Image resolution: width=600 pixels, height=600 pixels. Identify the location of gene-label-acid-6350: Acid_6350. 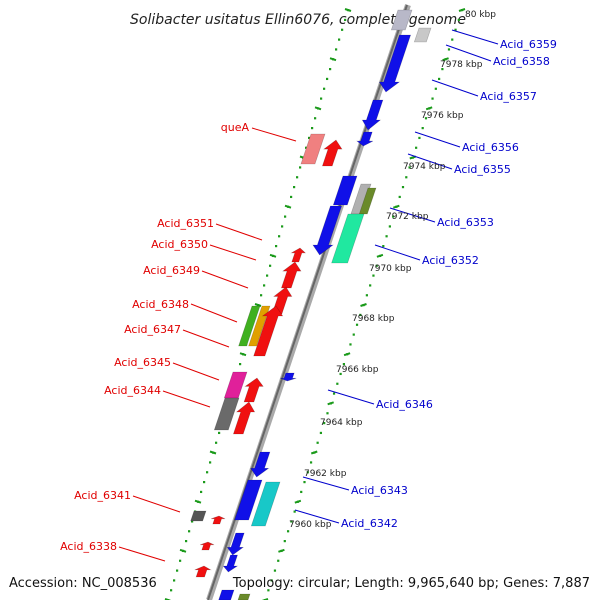
(179, 244).